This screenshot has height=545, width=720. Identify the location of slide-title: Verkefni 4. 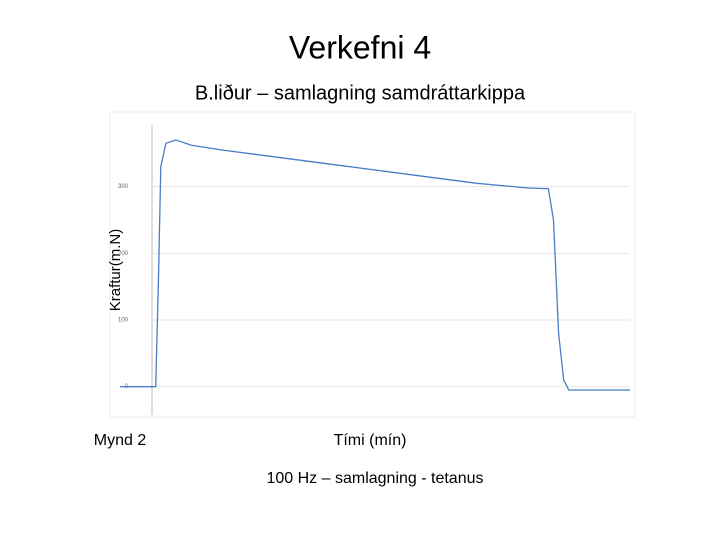
(360, 47).